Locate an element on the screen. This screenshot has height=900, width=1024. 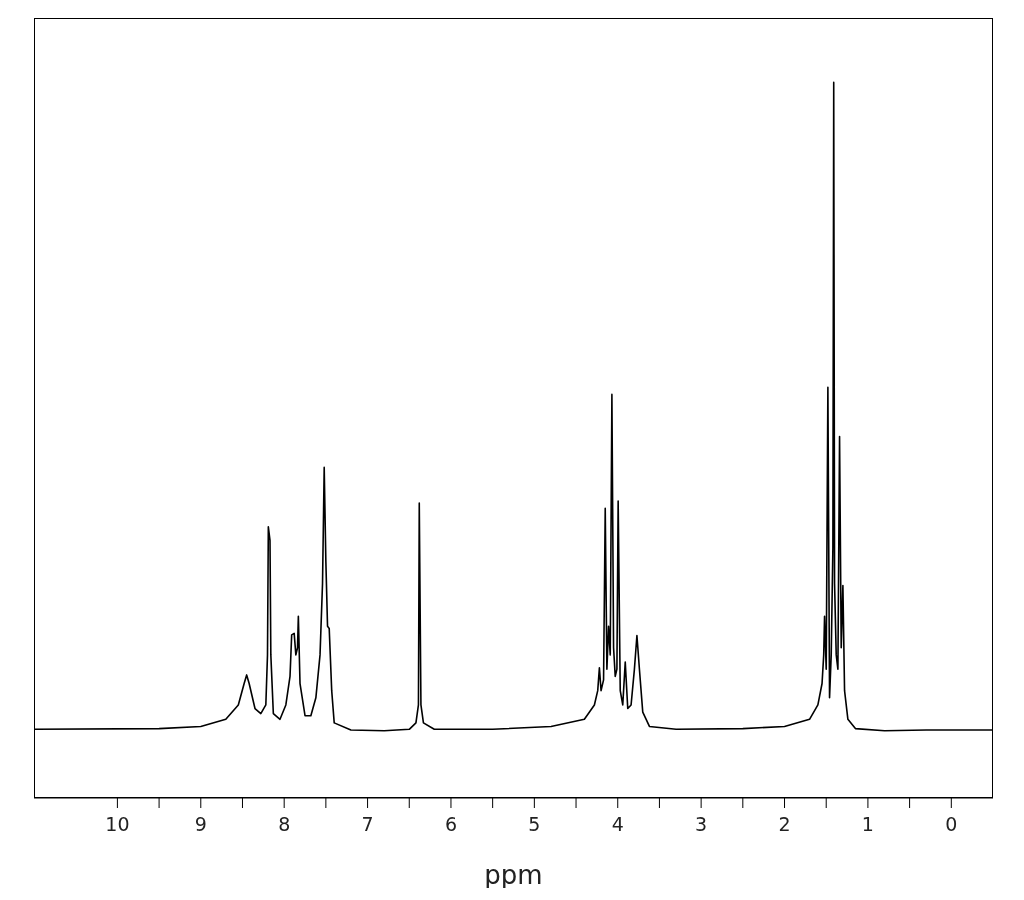
x-tick-label: 5 is located at coordinates (534, 824).